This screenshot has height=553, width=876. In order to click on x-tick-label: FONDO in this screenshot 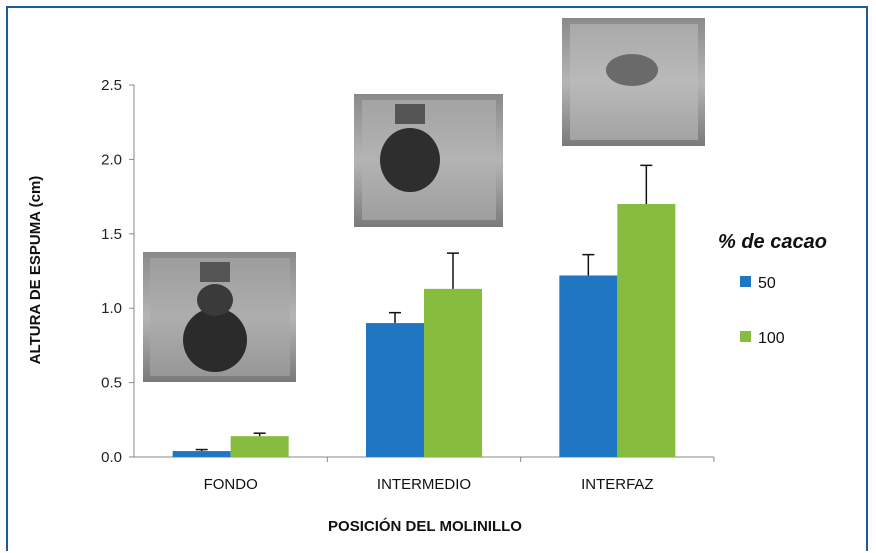, I will do `click(231, 484)`.